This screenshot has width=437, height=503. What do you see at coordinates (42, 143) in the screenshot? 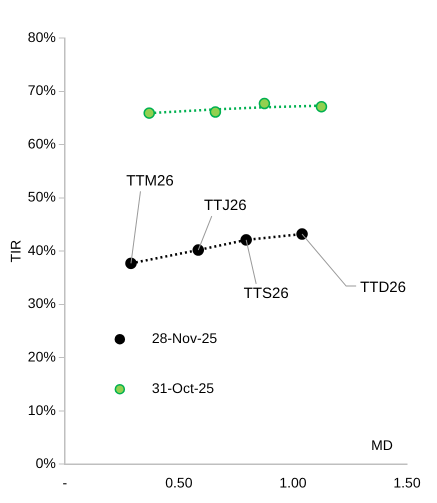
I see `y-tick-label: 60%` at bounding box center [42, 143].